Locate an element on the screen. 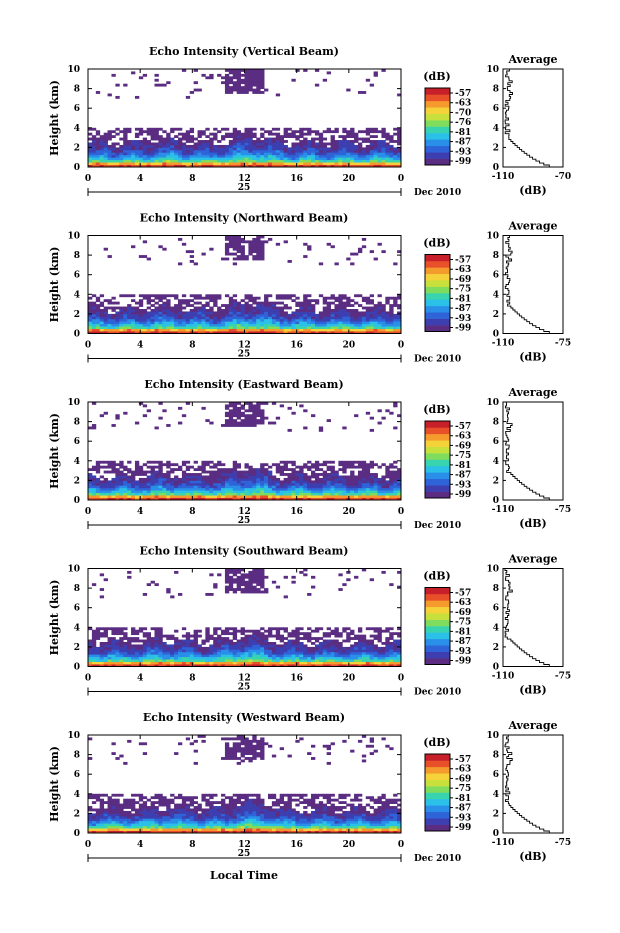 This screenshot has height=933, width=620. average-y-tick-label: 6 is located at coordinates (496, 109).